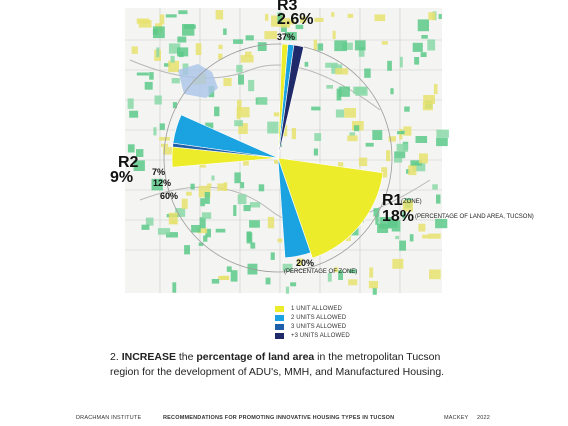 The image size is (568, 426). Describe the element at coordinates (312, 308) in the screenshot. I see `legend-item: 1 UNIT ALLOWED` at that location.